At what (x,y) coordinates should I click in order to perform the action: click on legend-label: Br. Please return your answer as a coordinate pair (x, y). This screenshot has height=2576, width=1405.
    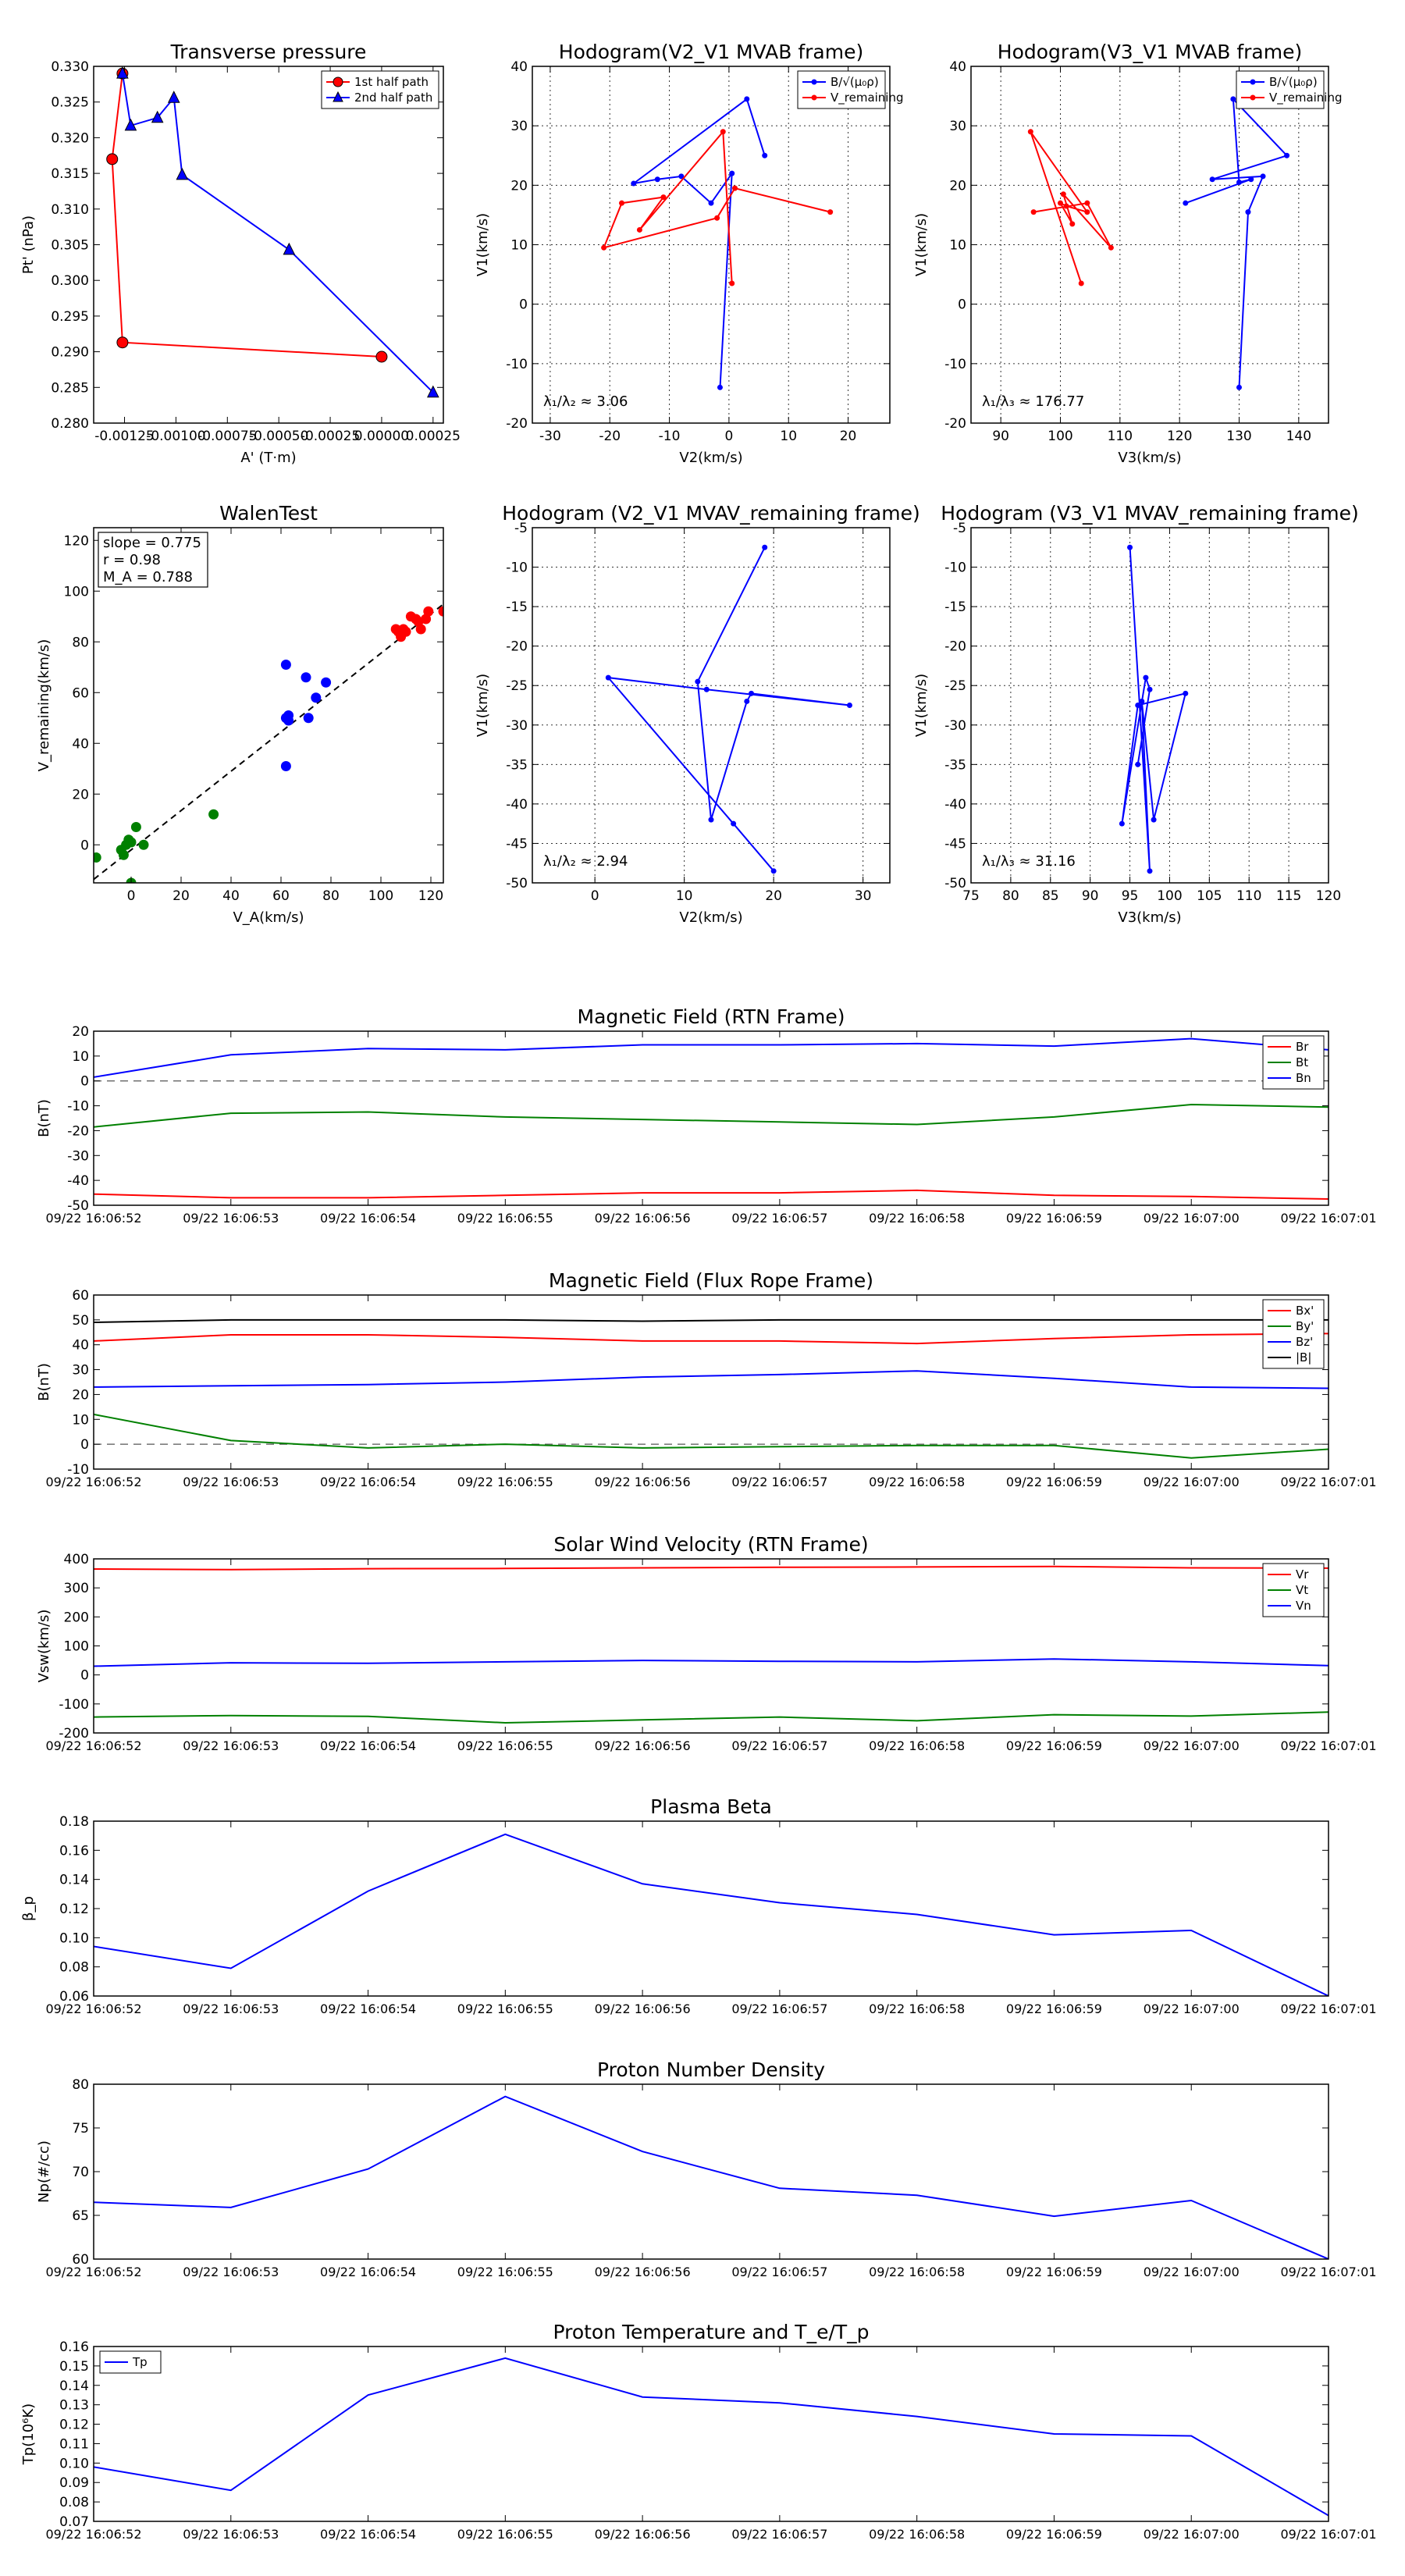
    Looking at the image, I should click on (1302, 1047).